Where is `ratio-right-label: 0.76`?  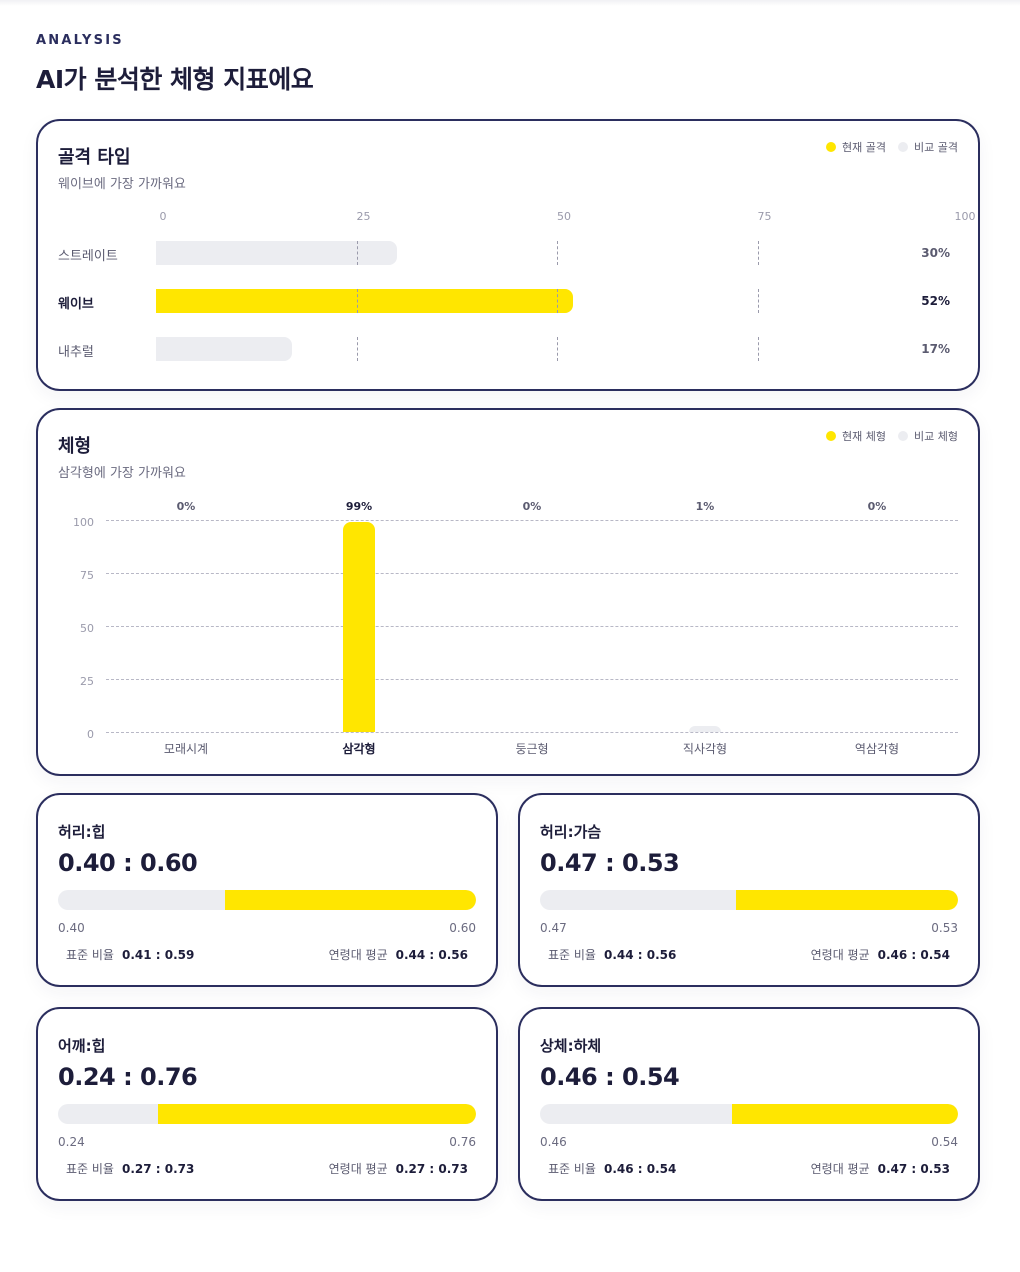
ratio-right-label: 0.76 is located at coordinates (462, 1142).